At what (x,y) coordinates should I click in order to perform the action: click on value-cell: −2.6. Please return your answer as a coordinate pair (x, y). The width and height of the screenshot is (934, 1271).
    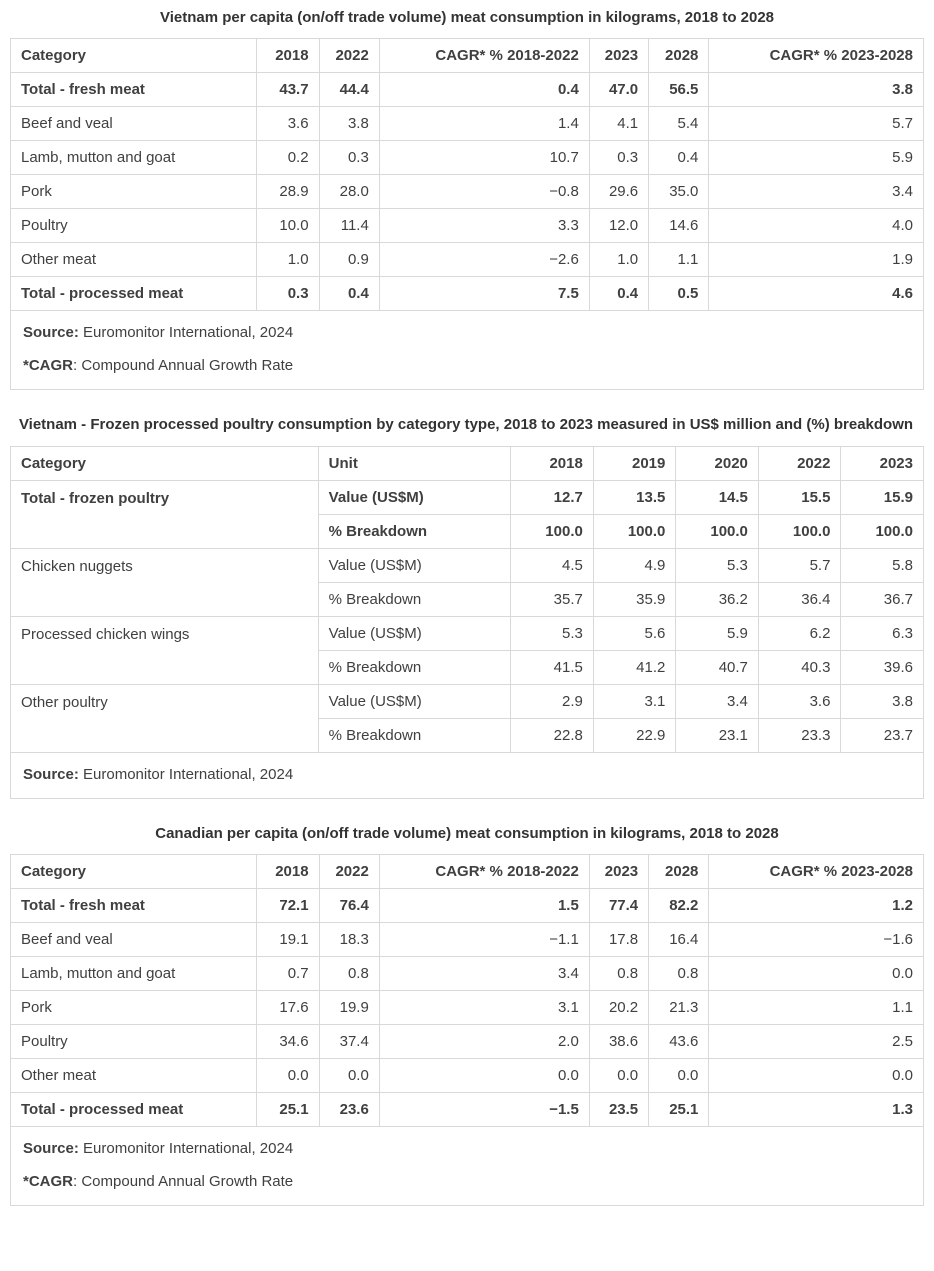
    Looking at the image, I should click on (484, 260).